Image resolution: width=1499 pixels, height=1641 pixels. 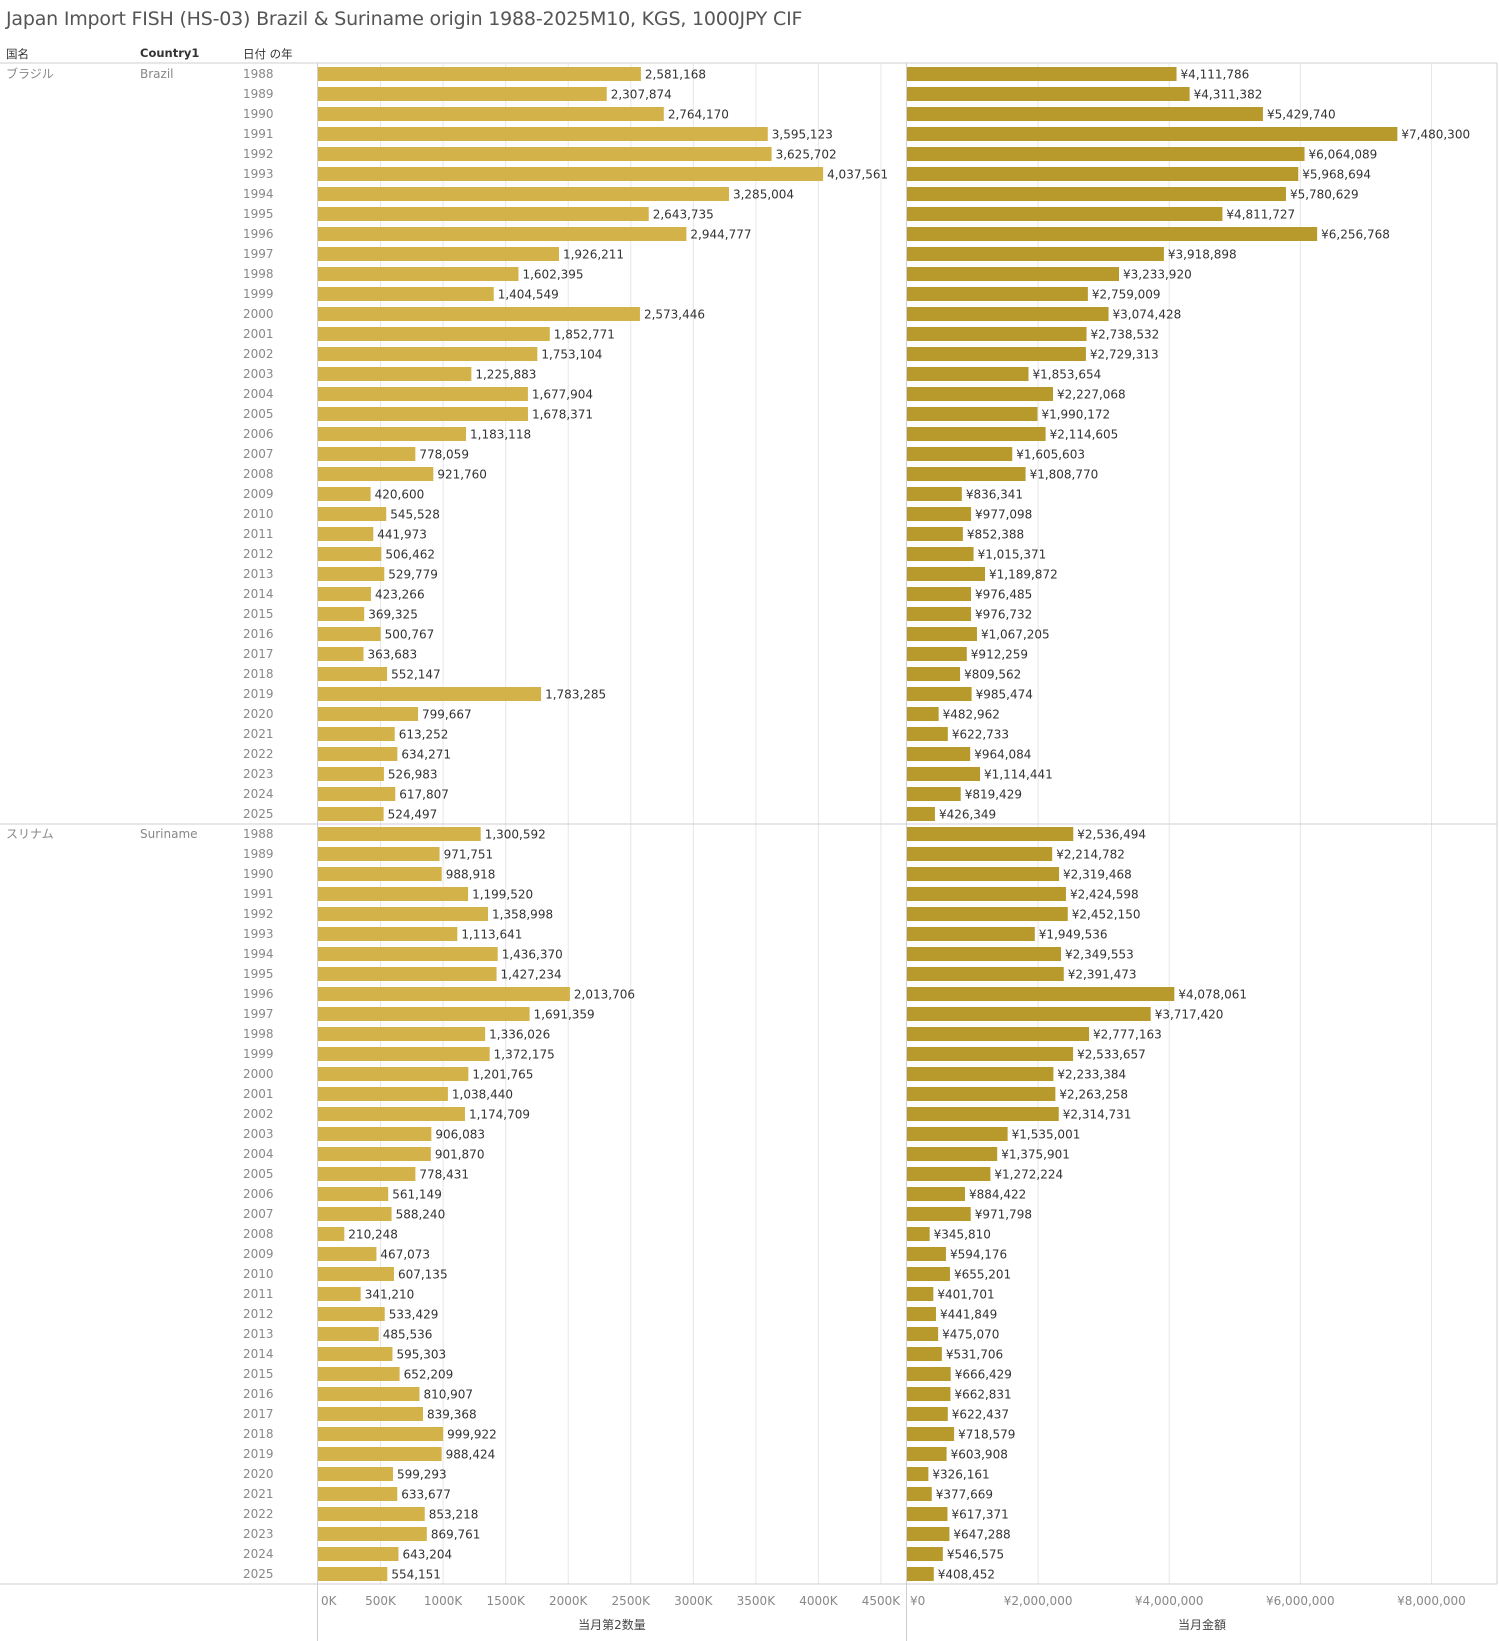 I want to click on data-label: 599,293, so click(x=422, y=1475).